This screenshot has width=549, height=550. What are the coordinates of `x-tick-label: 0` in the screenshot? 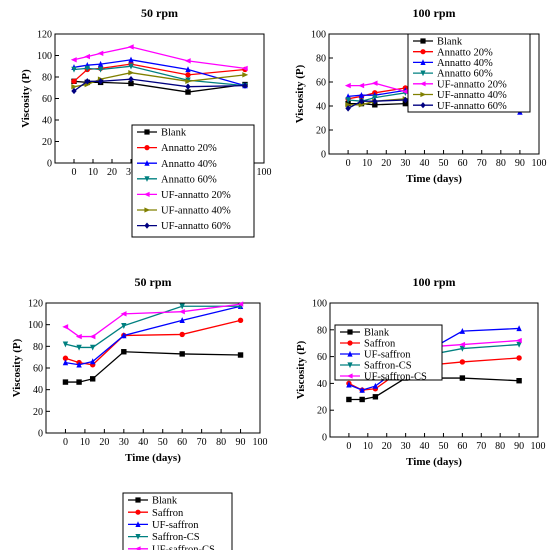 It's located at (348, 163).